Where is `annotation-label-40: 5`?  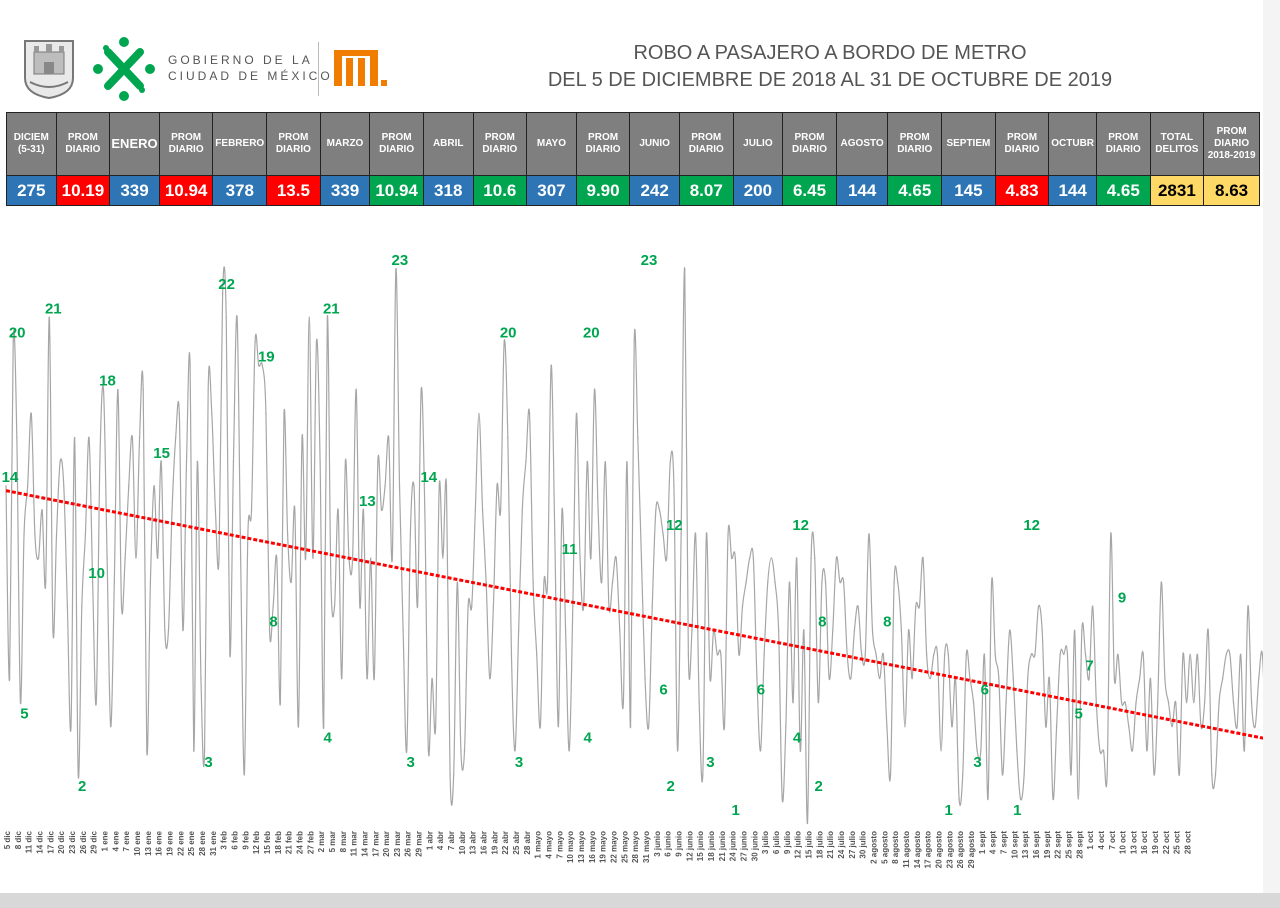 annotation-label-40: 5 is located at coordinates (1079, 714).